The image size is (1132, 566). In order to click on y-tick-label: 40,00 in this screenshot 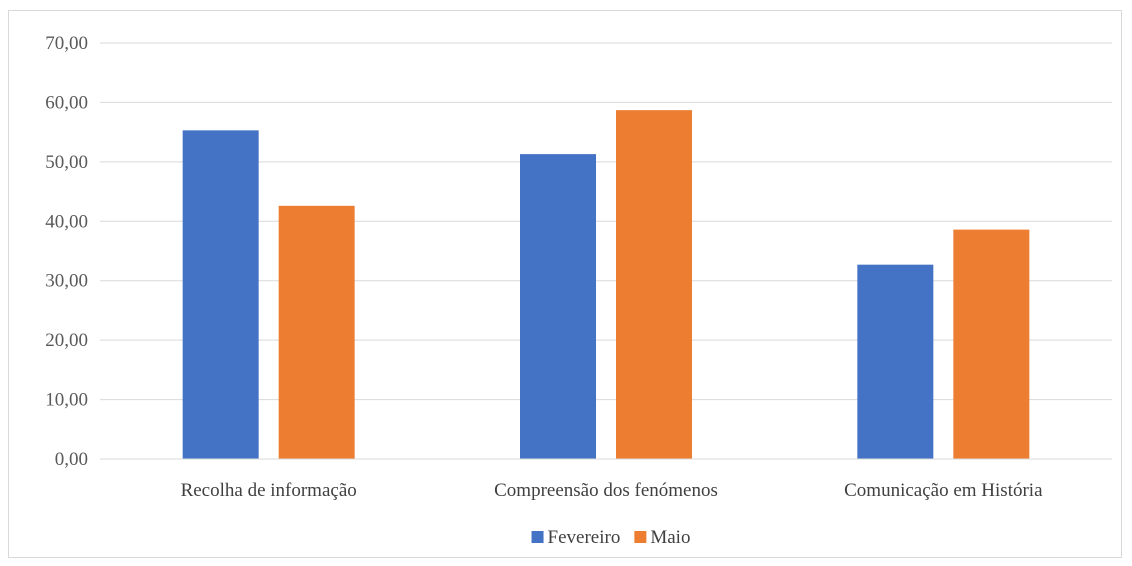, I will do `click(66, 221)`.